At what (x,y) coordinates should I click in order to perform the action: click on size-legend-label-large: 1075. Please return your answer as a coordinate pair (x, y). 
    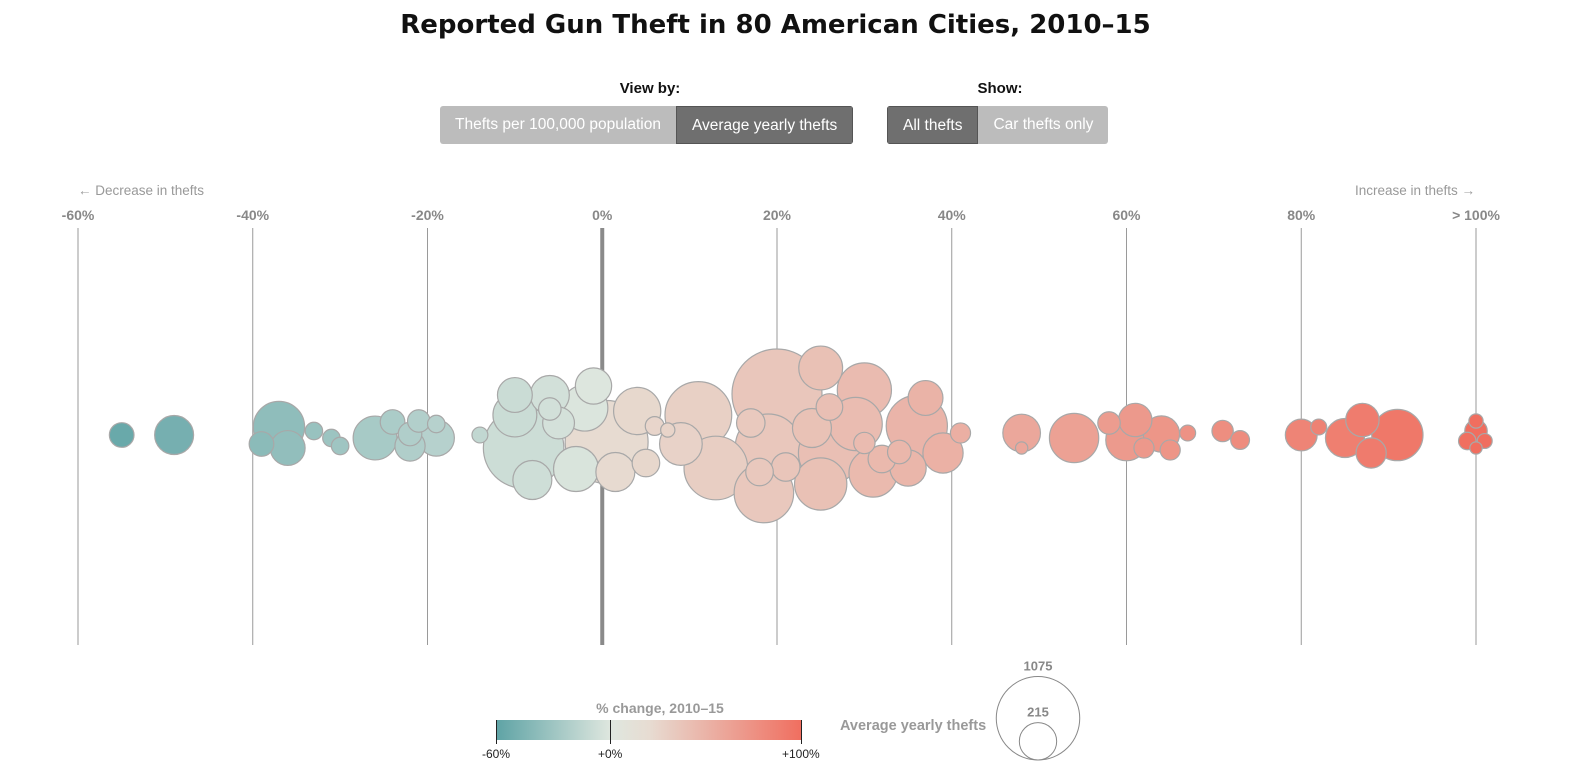
    Looking at the image, I should click on (1038, 666).